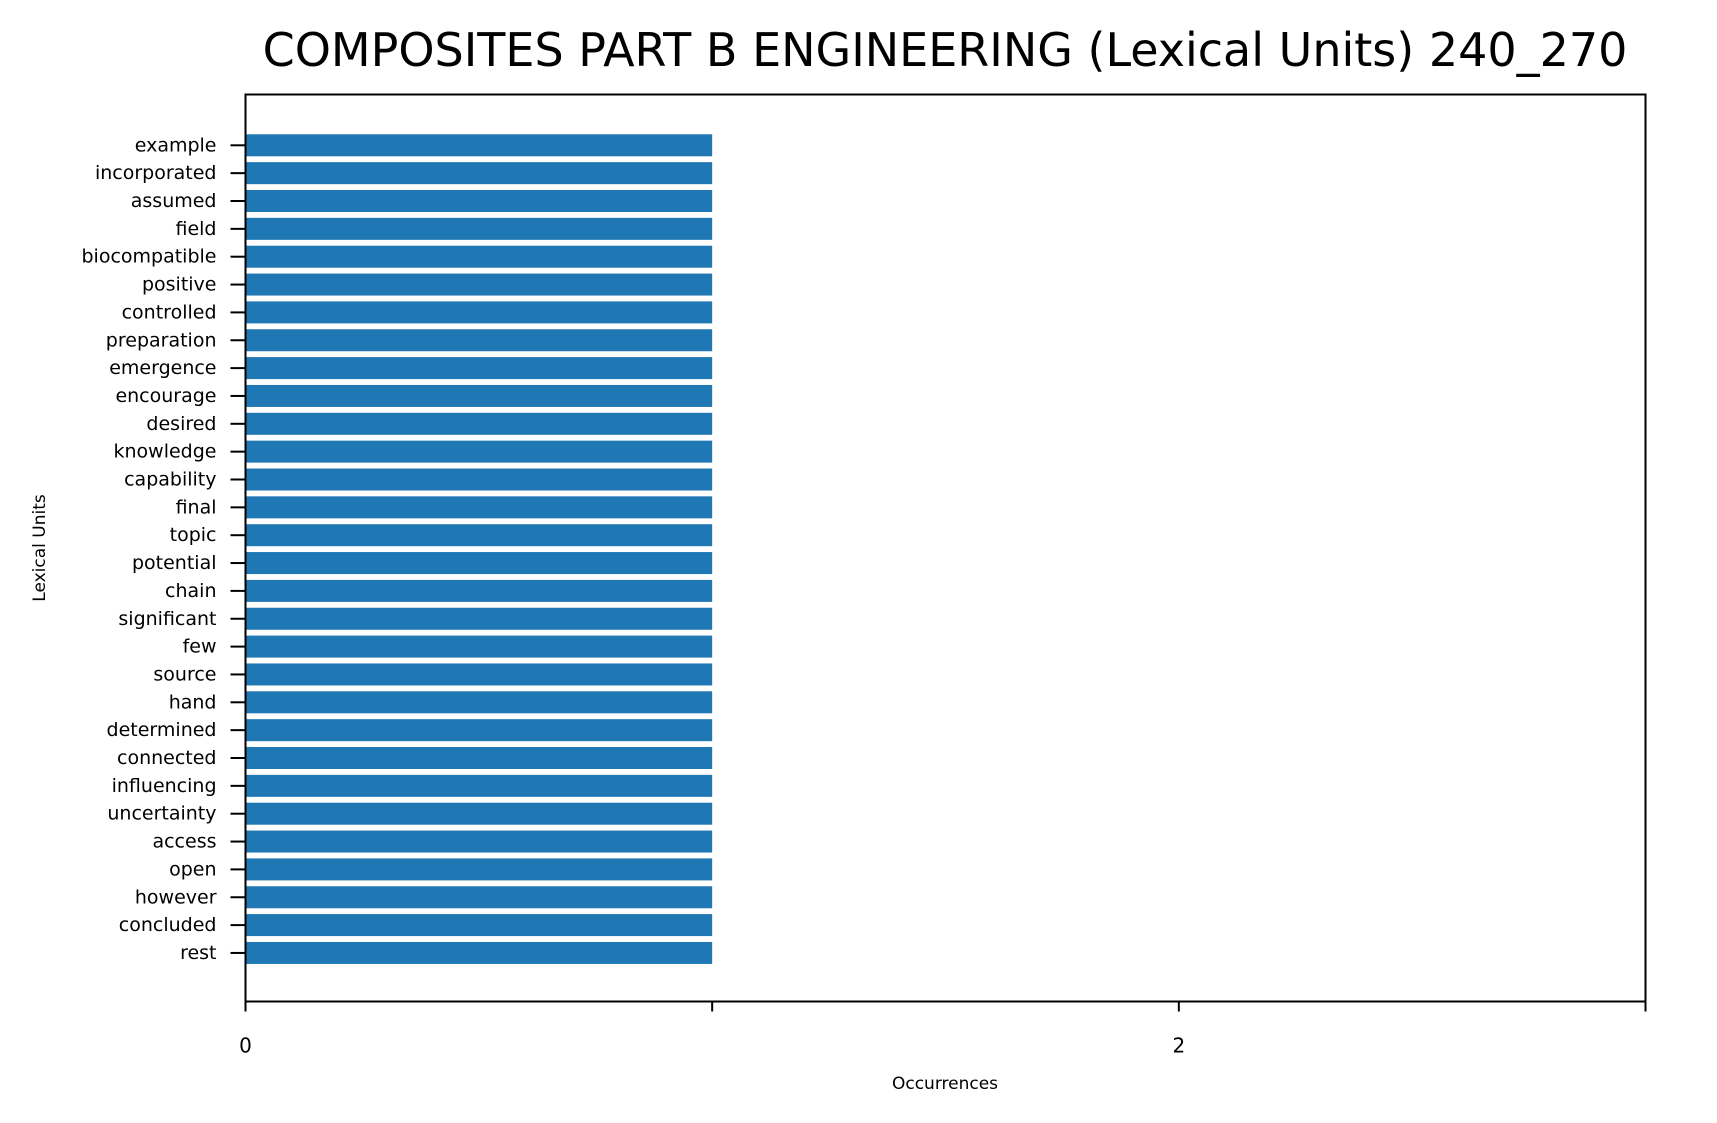  I want to click on category-label-significant: significant, so click(167, 619).